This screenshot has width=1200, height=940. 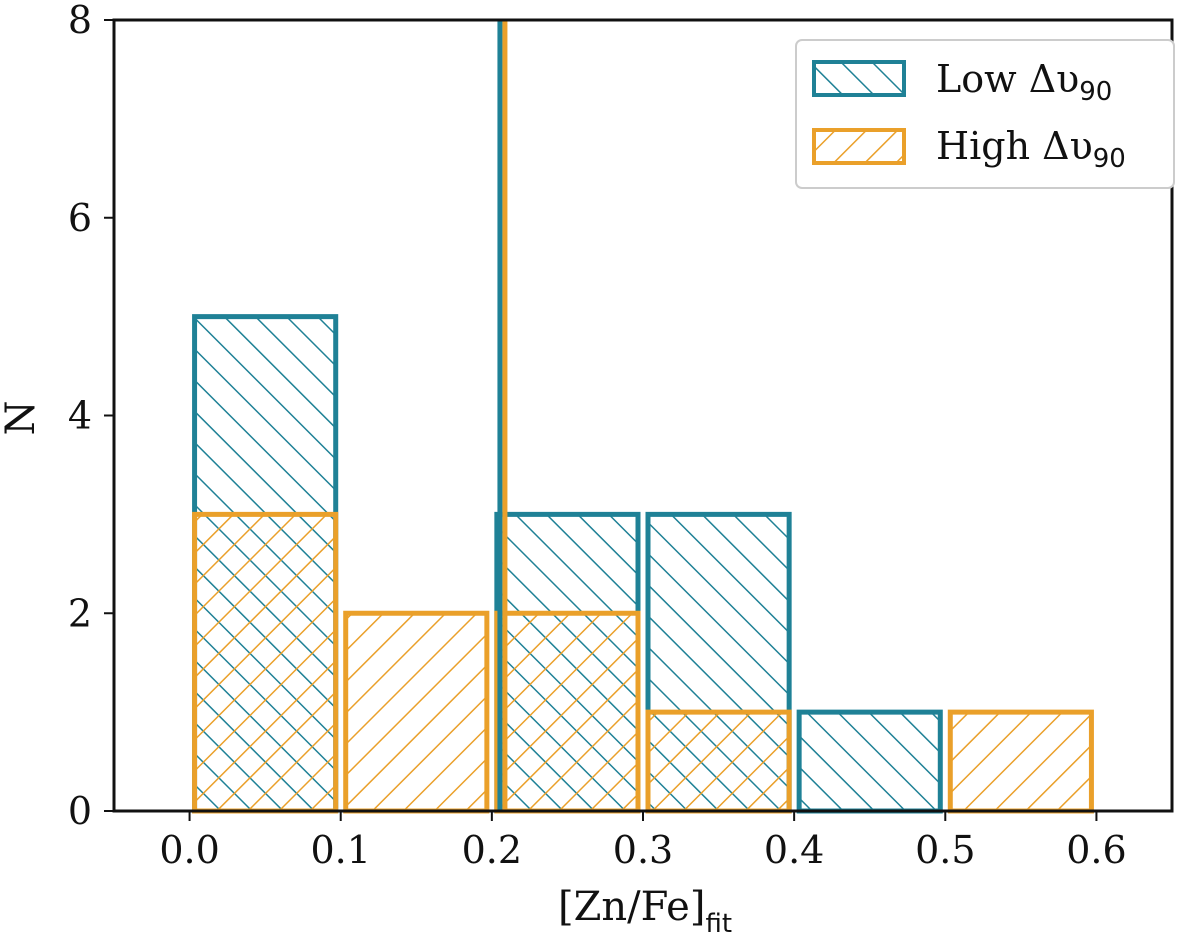 What do you see at coordinates (1095, 92) in the screenshot?
I see `legend-label-low-subscript: 90` at bounding box center [1095, 92].